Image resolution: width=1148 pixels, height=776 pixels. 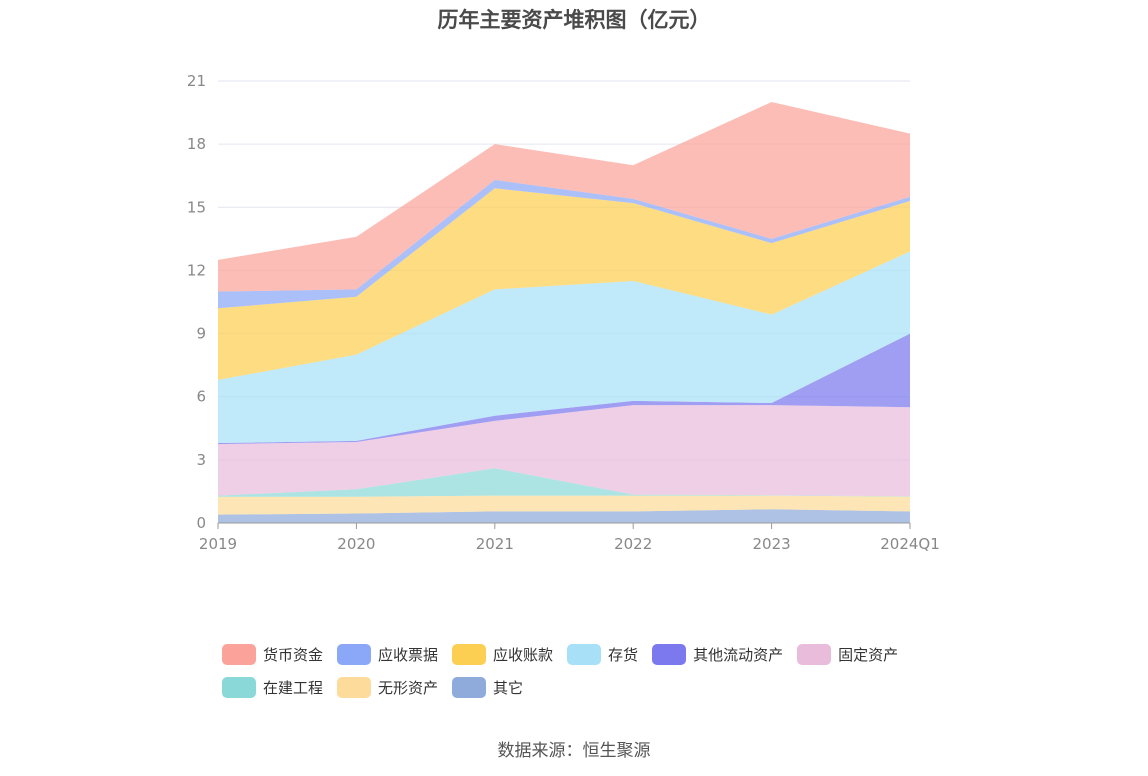 I want to click on chart-title: 历年主要资产堆积图（亿元）, so click(x=574, y=20).